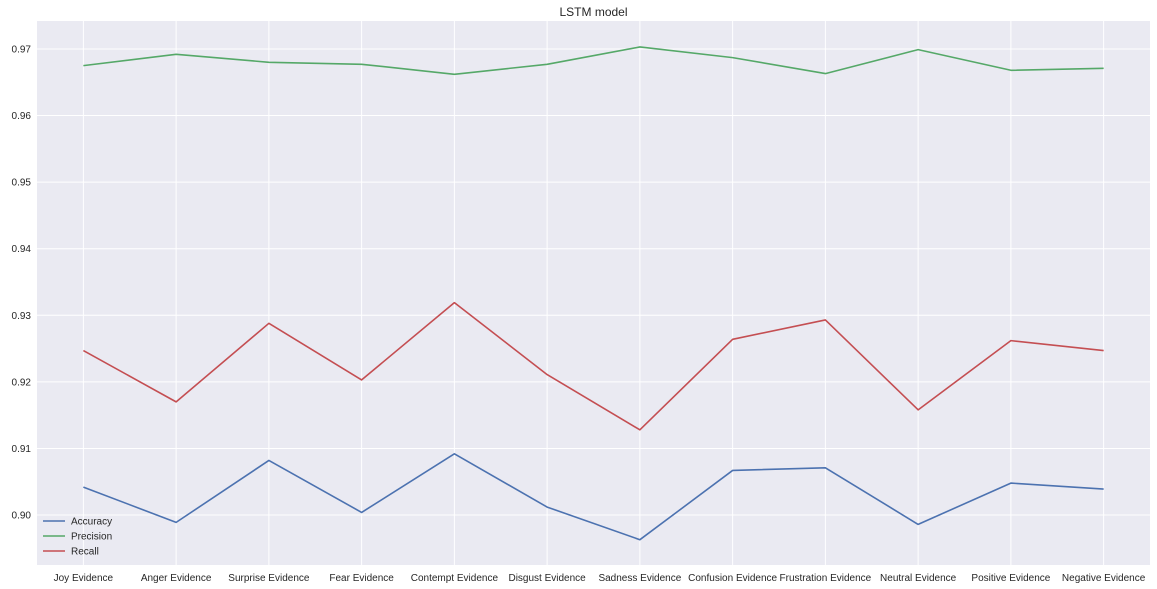 This screenshot has width=1157, height=589. What do you see at coordinates (593, 12) in the screenshot?
I see `chart-title: LSTM model` at bounding box center [593, 12].